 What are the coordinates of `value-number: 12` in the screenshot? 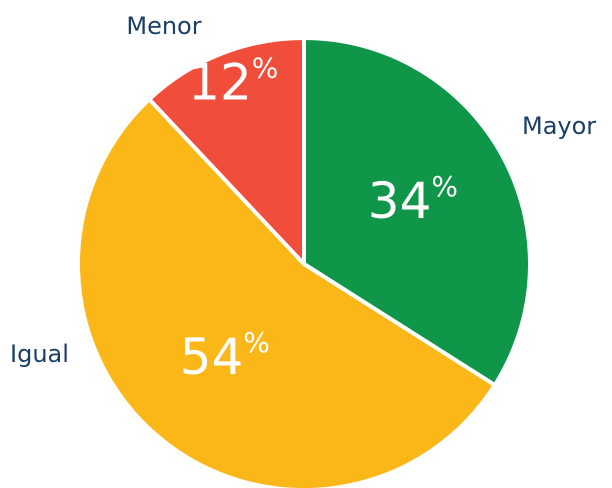 It's located at (220, 82).